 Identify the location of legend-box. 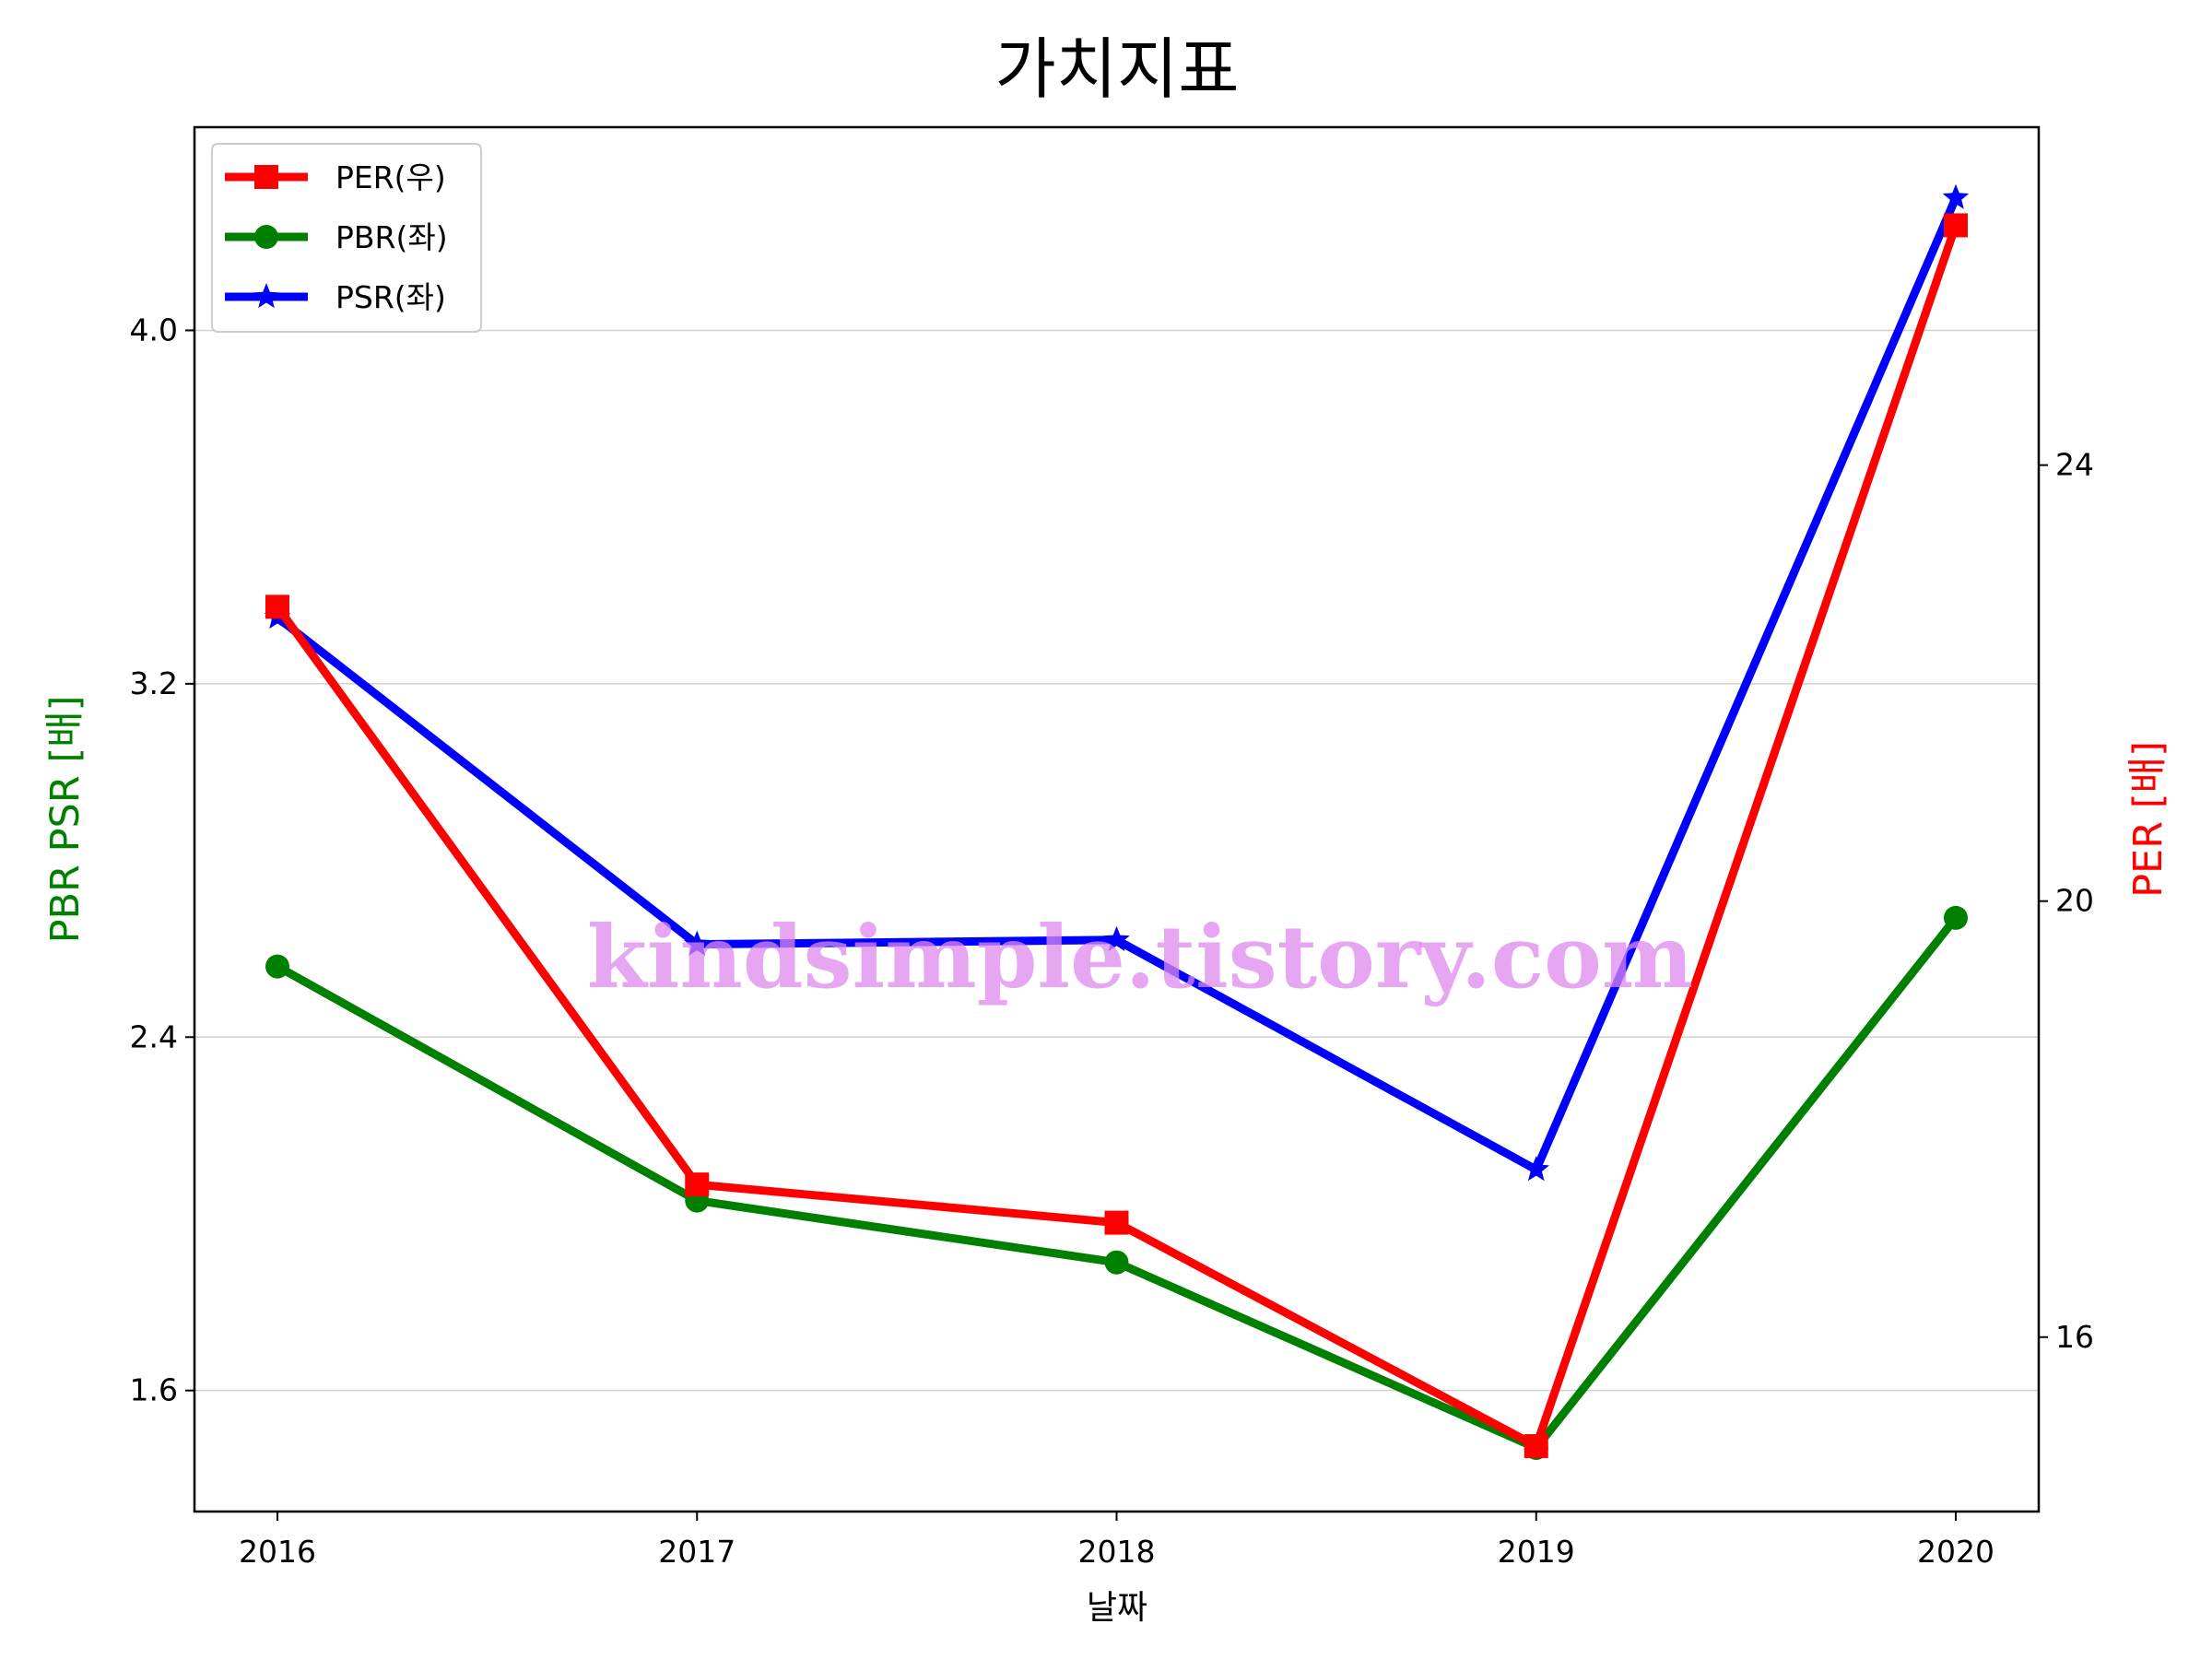
(346, 238).